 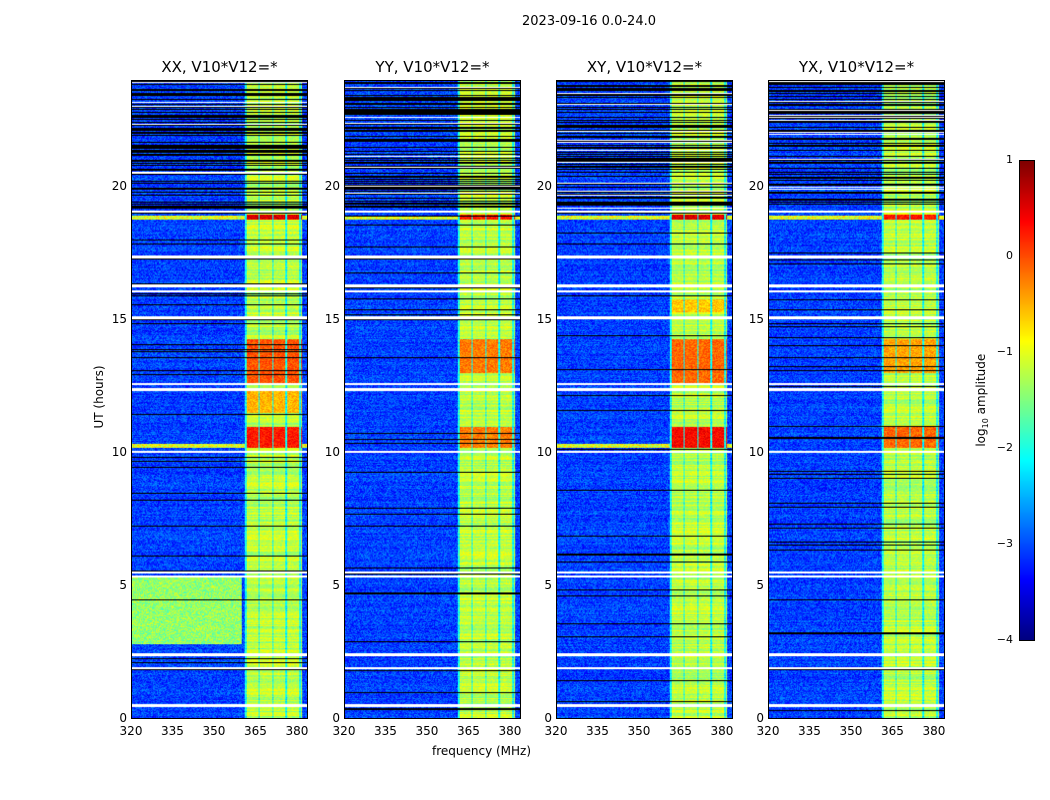 What do you see at coordinates (1004, 543) in the screenshot?
I see `colorbar-tick-label: −3` at bounding box center [1004, 543].